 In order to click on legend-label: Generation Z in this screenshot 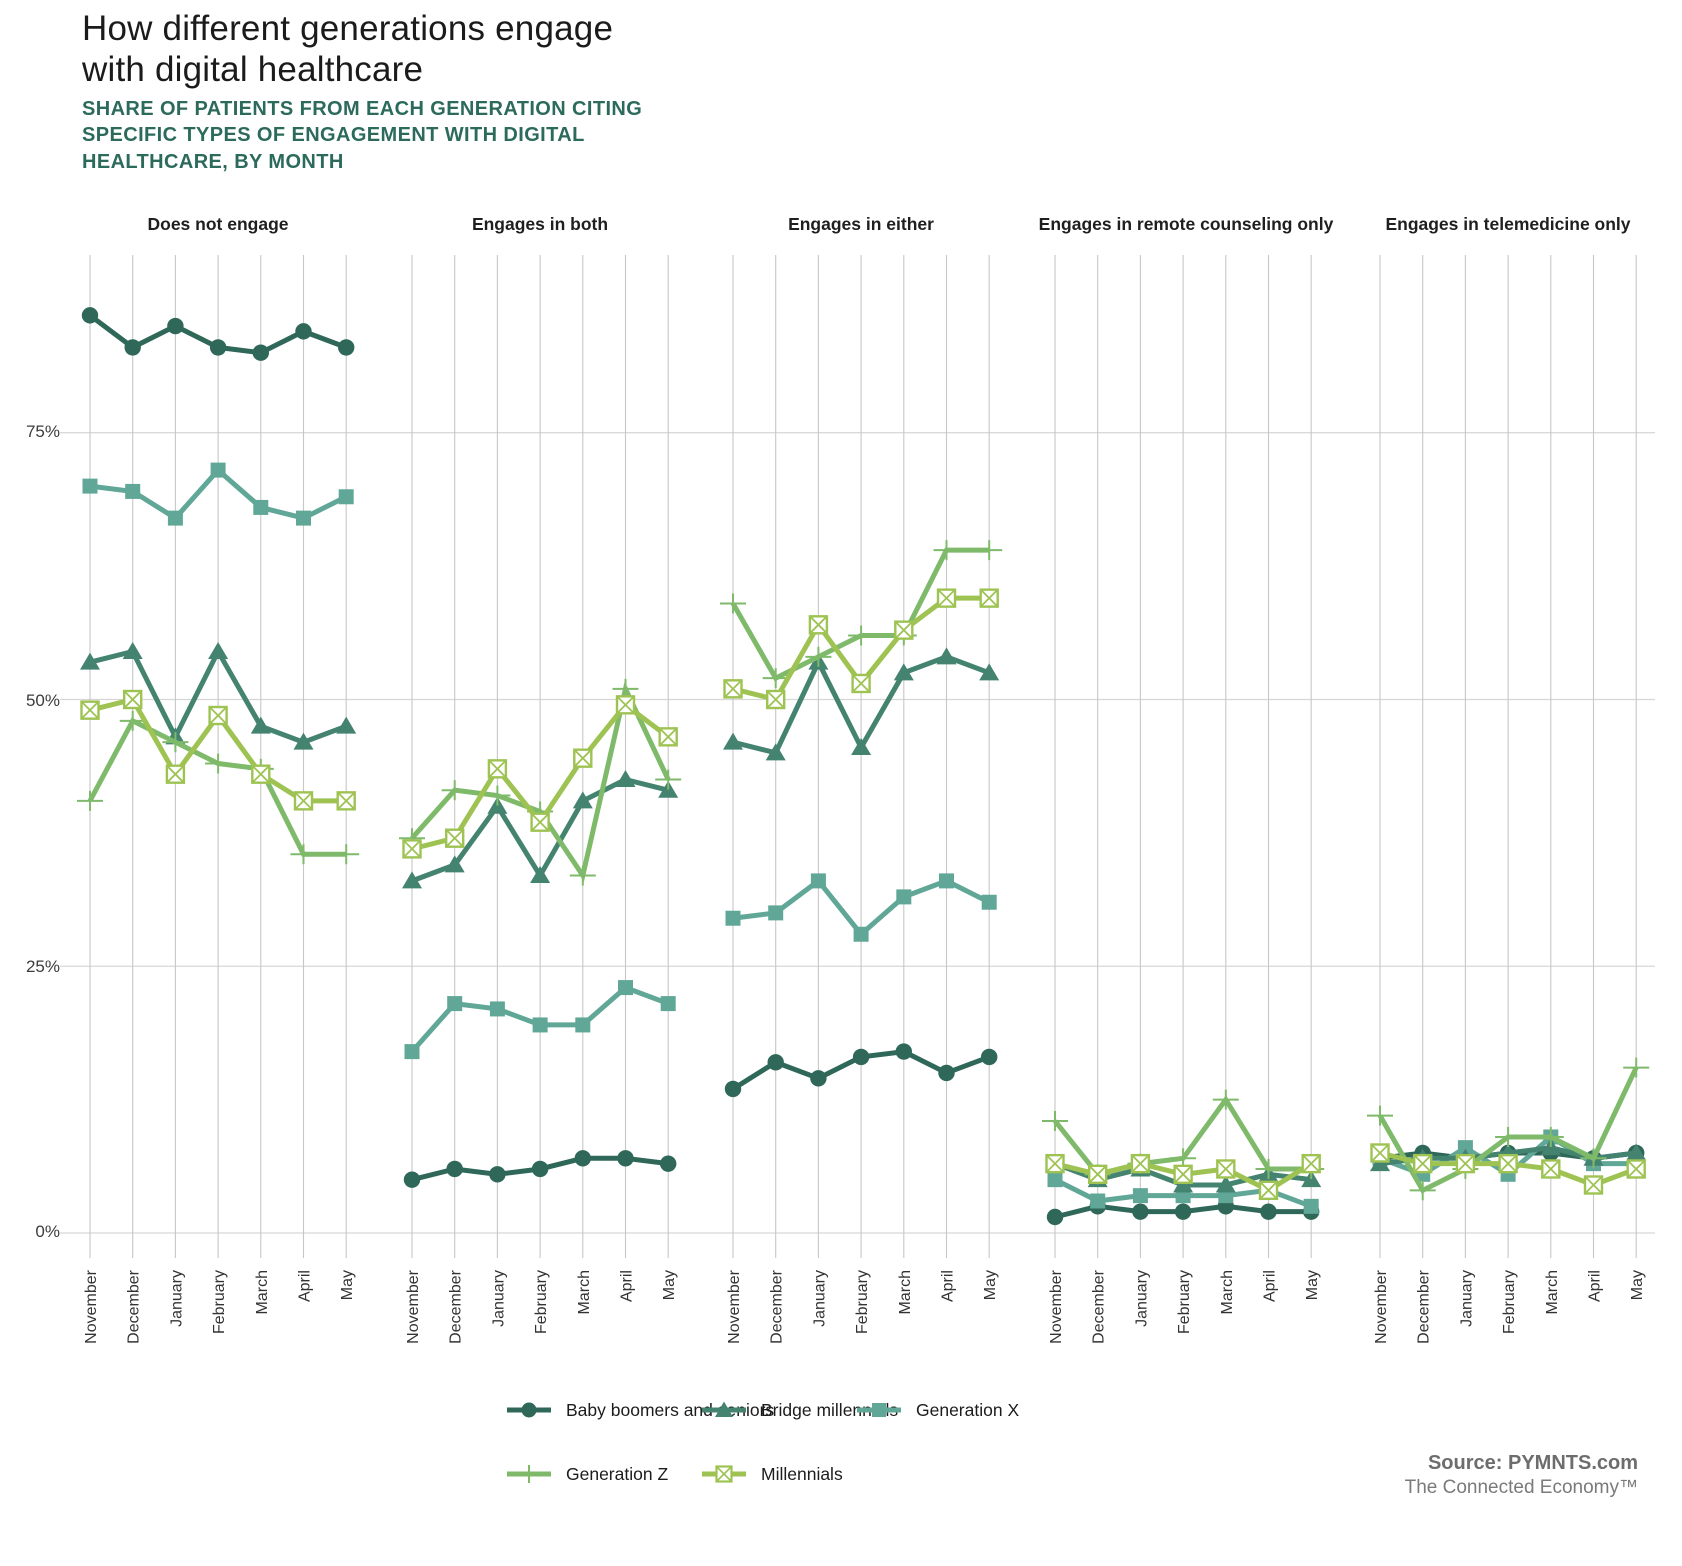, I will do `click(617, 1473)`.